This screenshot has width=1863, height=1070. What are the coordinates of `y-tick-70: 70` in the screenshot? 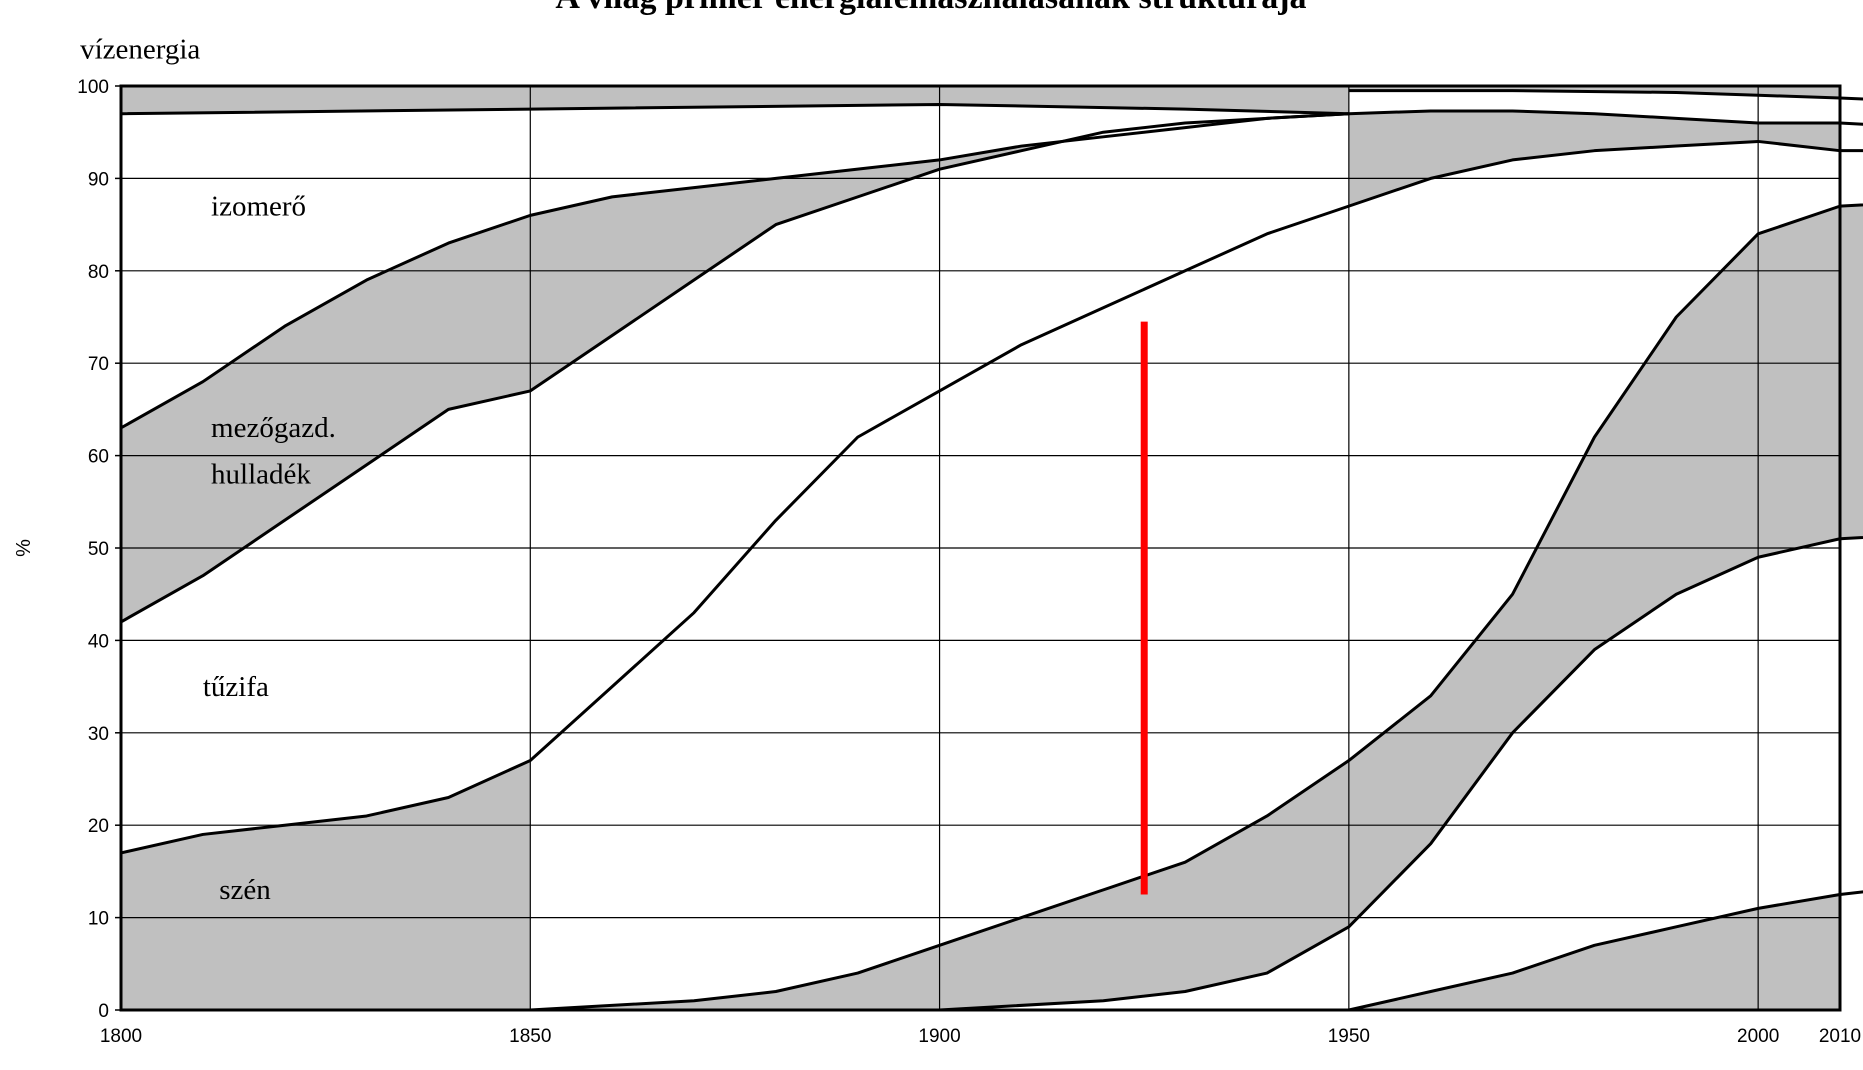 It's located at (98, 364).